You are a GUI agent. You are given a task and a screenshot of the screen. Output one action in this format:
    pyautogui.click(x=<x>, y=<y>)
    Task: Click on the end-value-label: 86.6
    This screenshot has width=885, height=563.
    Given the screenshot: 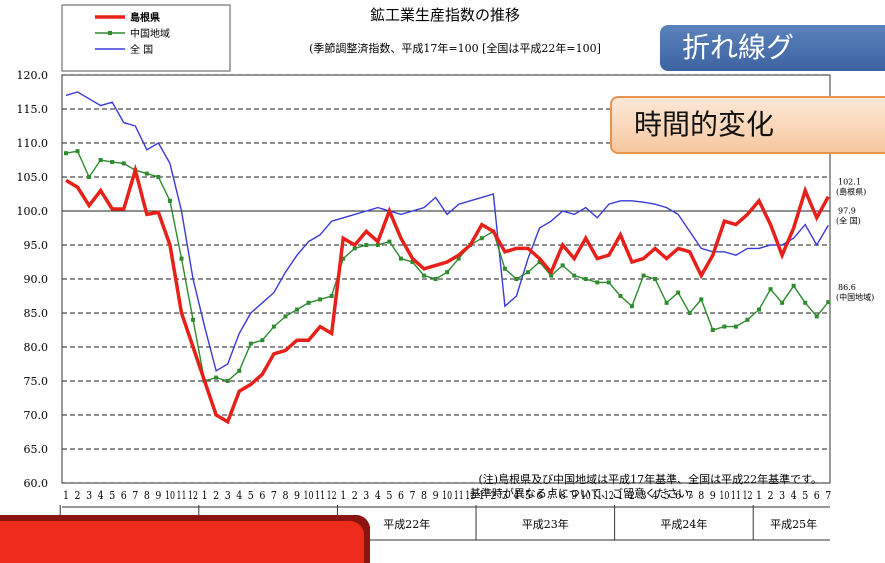 What is the action you would take?
    pyautogui.click(x=847, y=287)
    